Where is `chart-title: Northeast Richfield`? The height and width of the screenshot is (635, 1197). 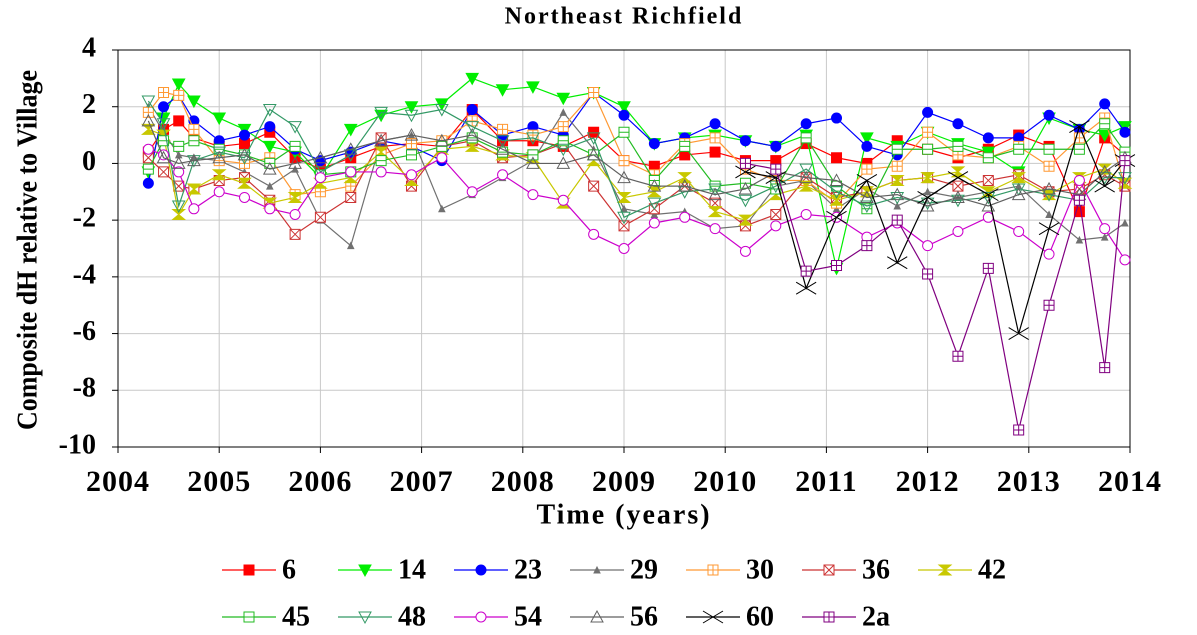 chart-title: Northeast Richfield is located at coordinates (624, 17).